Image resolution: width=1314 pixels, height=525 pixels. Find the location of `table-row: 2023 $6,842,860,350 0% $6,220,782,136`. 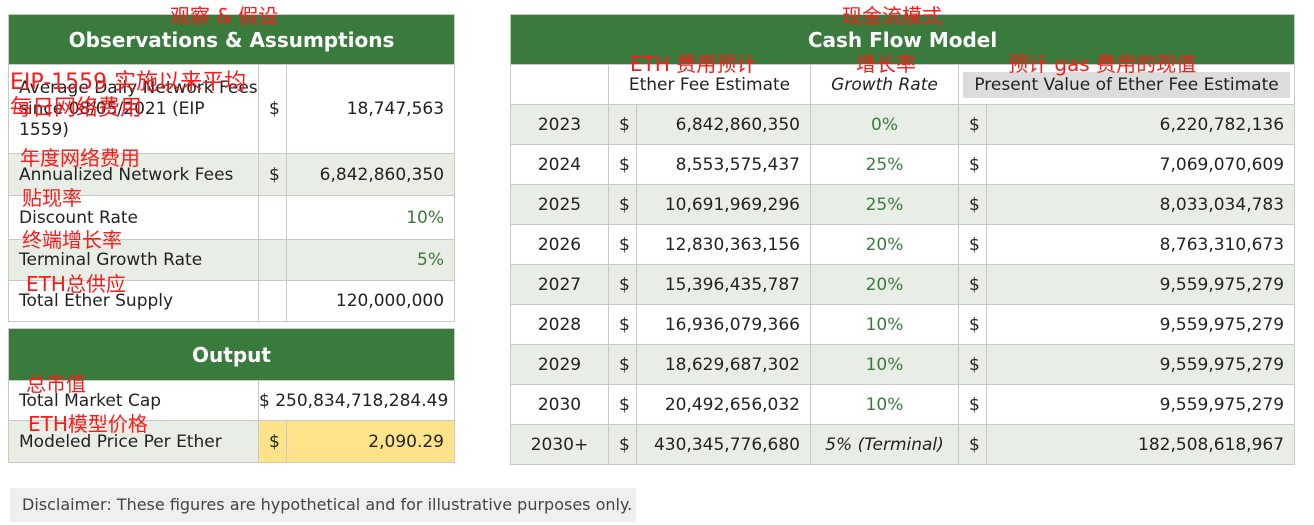

table-row: 2023 $6,842,860,350 0% $6,220,782,136 is located at coordinates (903, 124).